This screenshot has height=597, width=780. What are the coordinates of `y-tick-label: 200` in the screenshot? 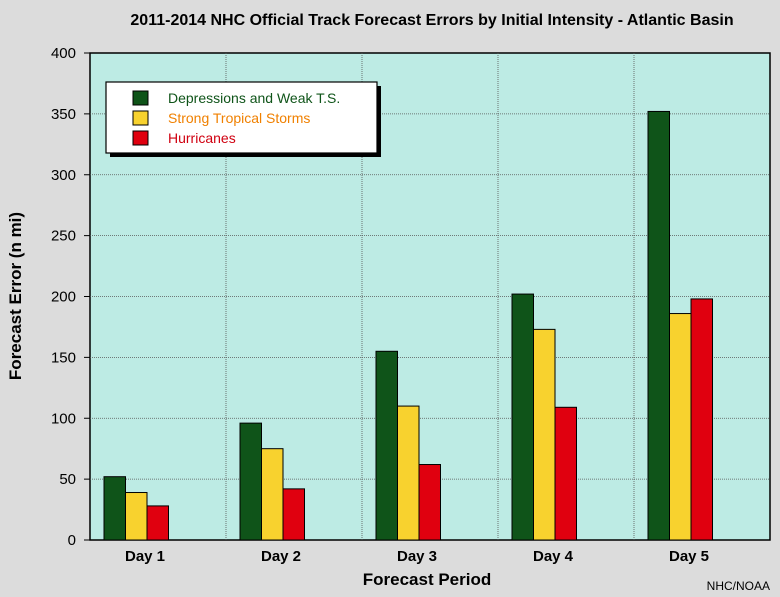 It's located at (63, 297).